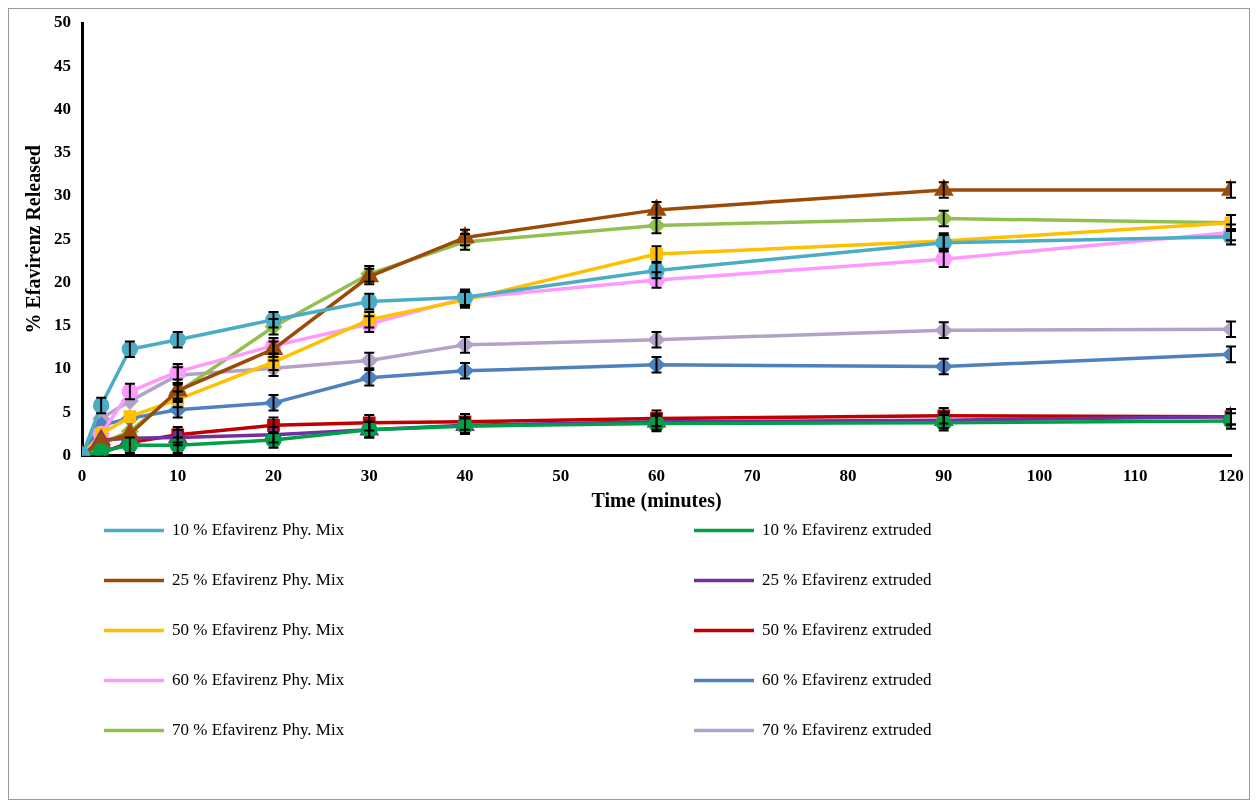  Describe the element at coordinates (258, 530) in the screenshot. I see `legend-label: 10 % Efavirenz Phy. Mix` at that location.